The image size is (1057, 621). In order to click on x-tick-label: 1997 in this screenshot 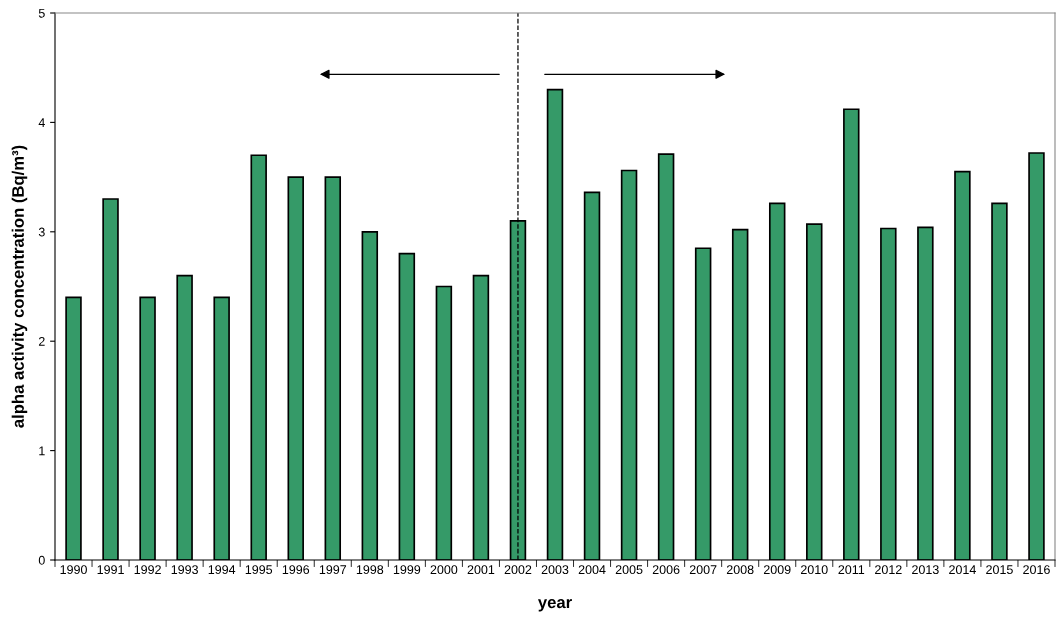, I will do `click(333, 570)`.